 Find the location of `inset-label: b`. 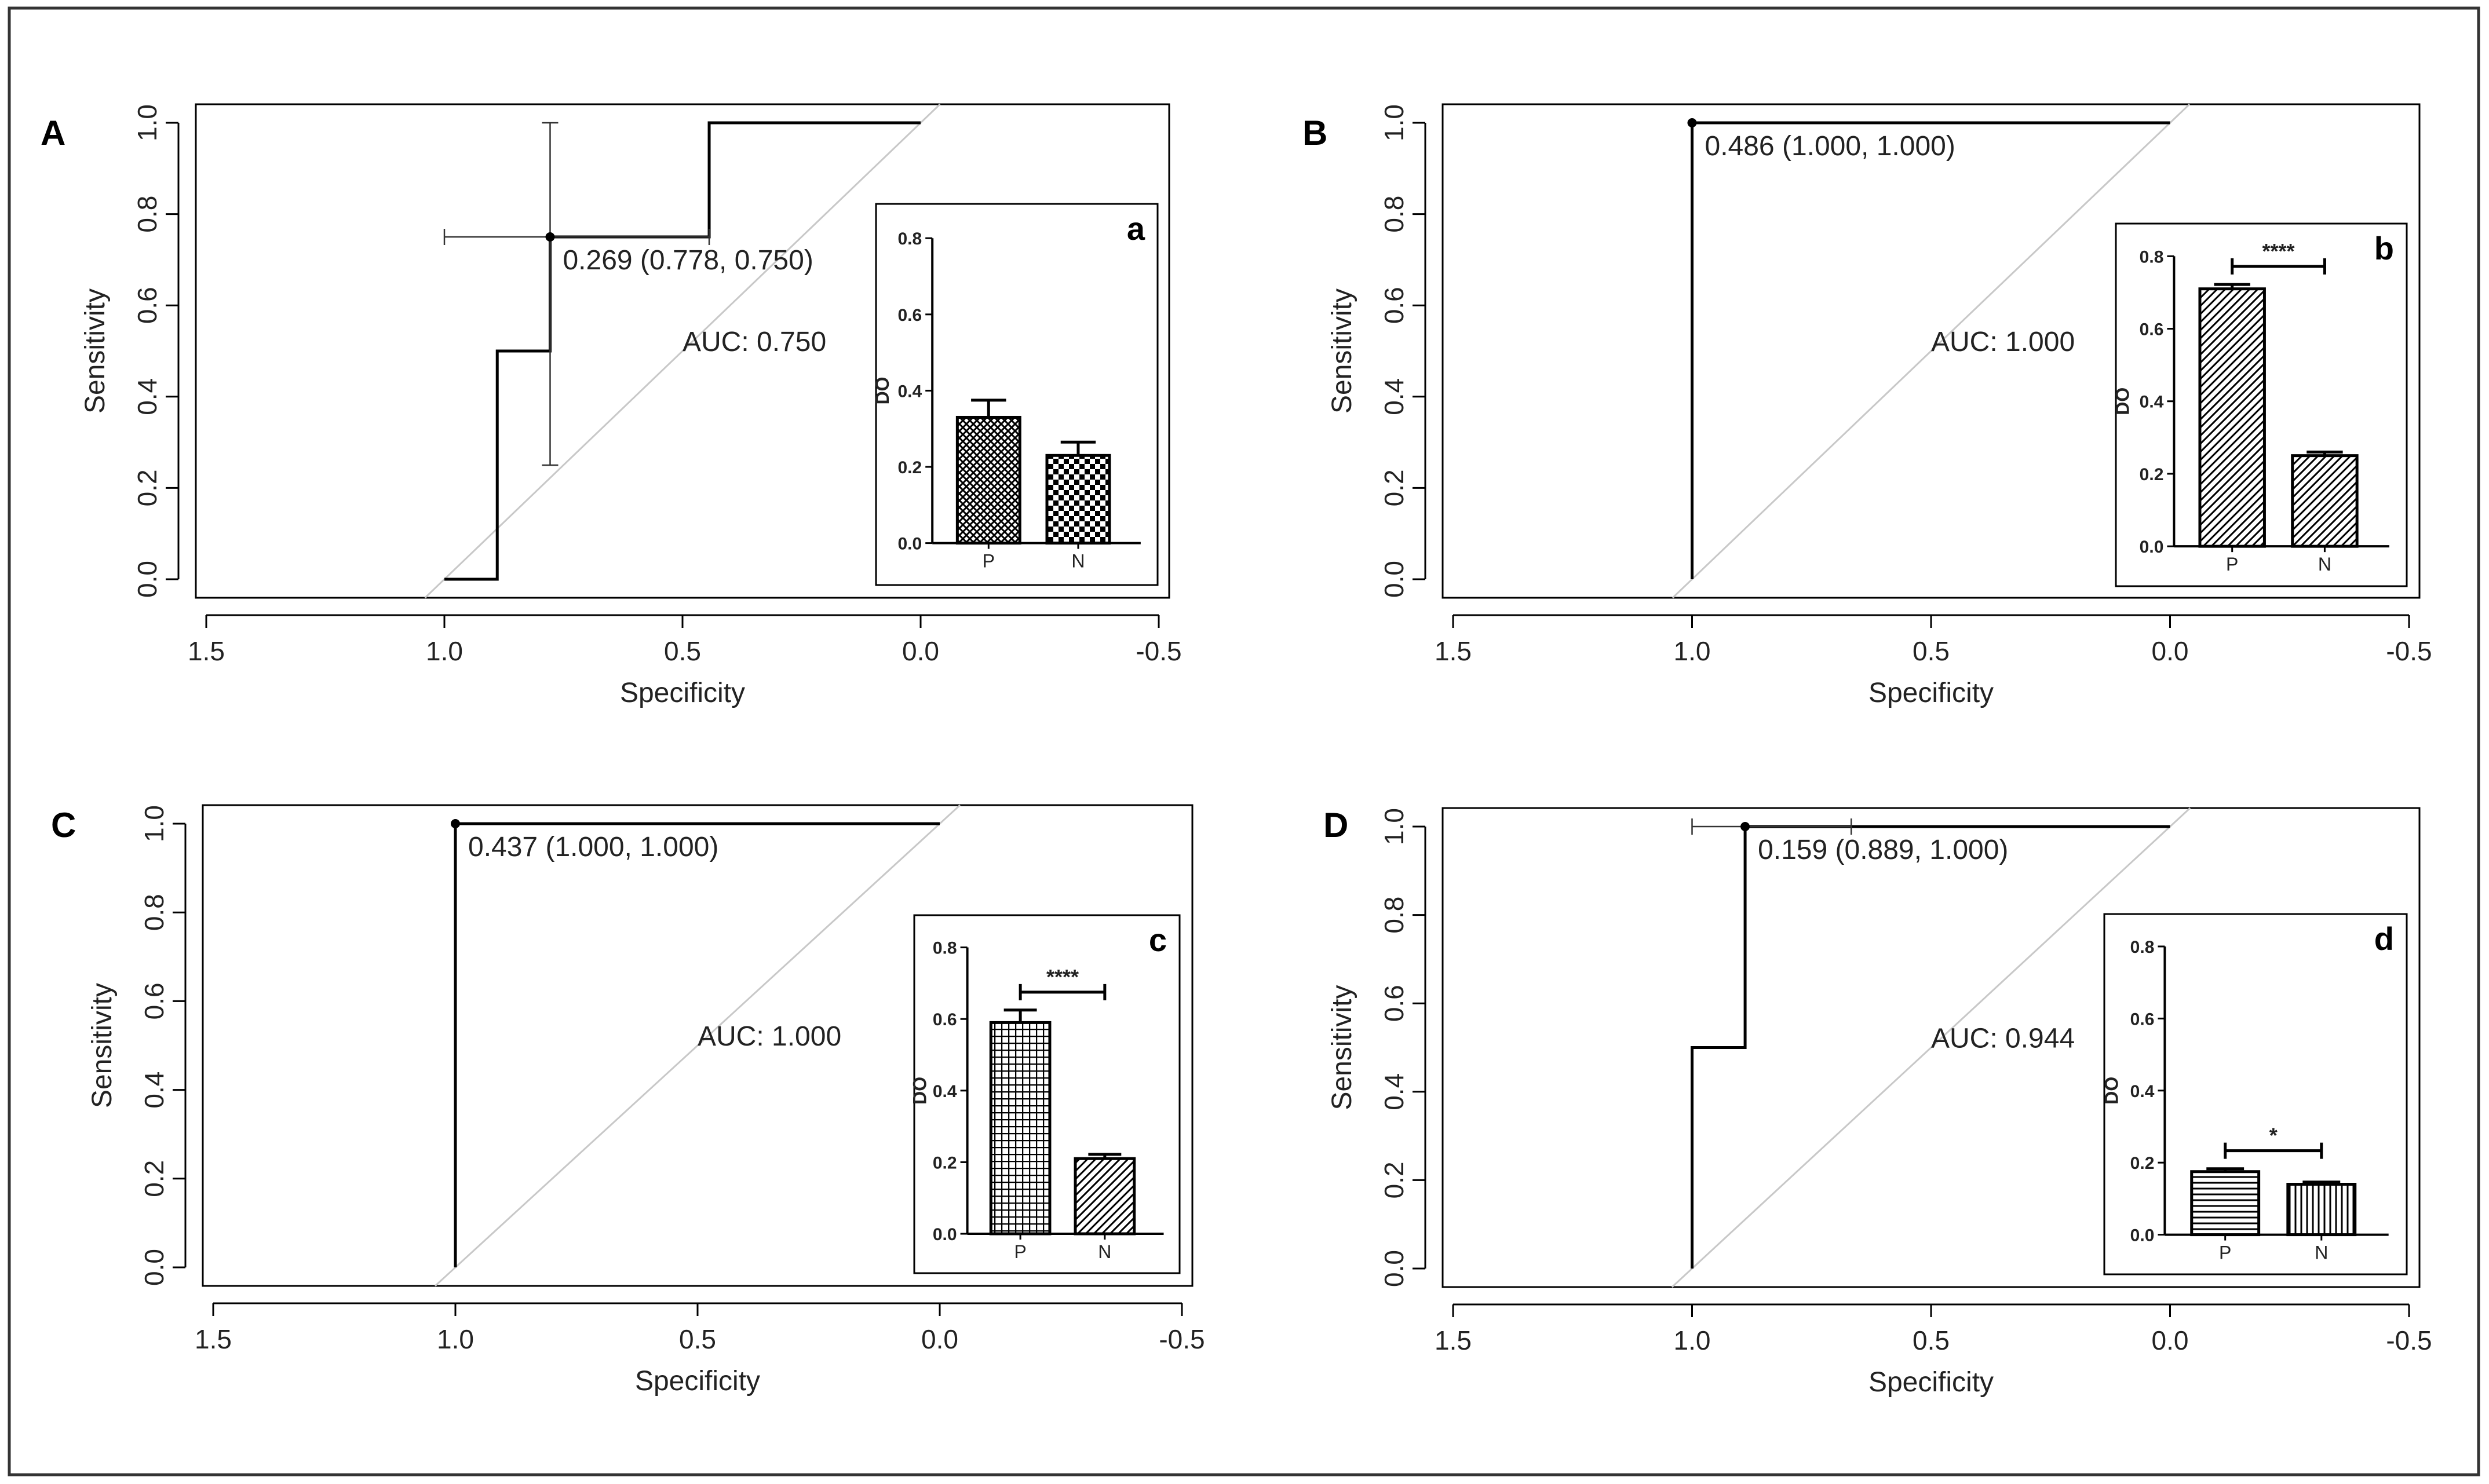

inset-label: b is located at coordinates (2384, 248).